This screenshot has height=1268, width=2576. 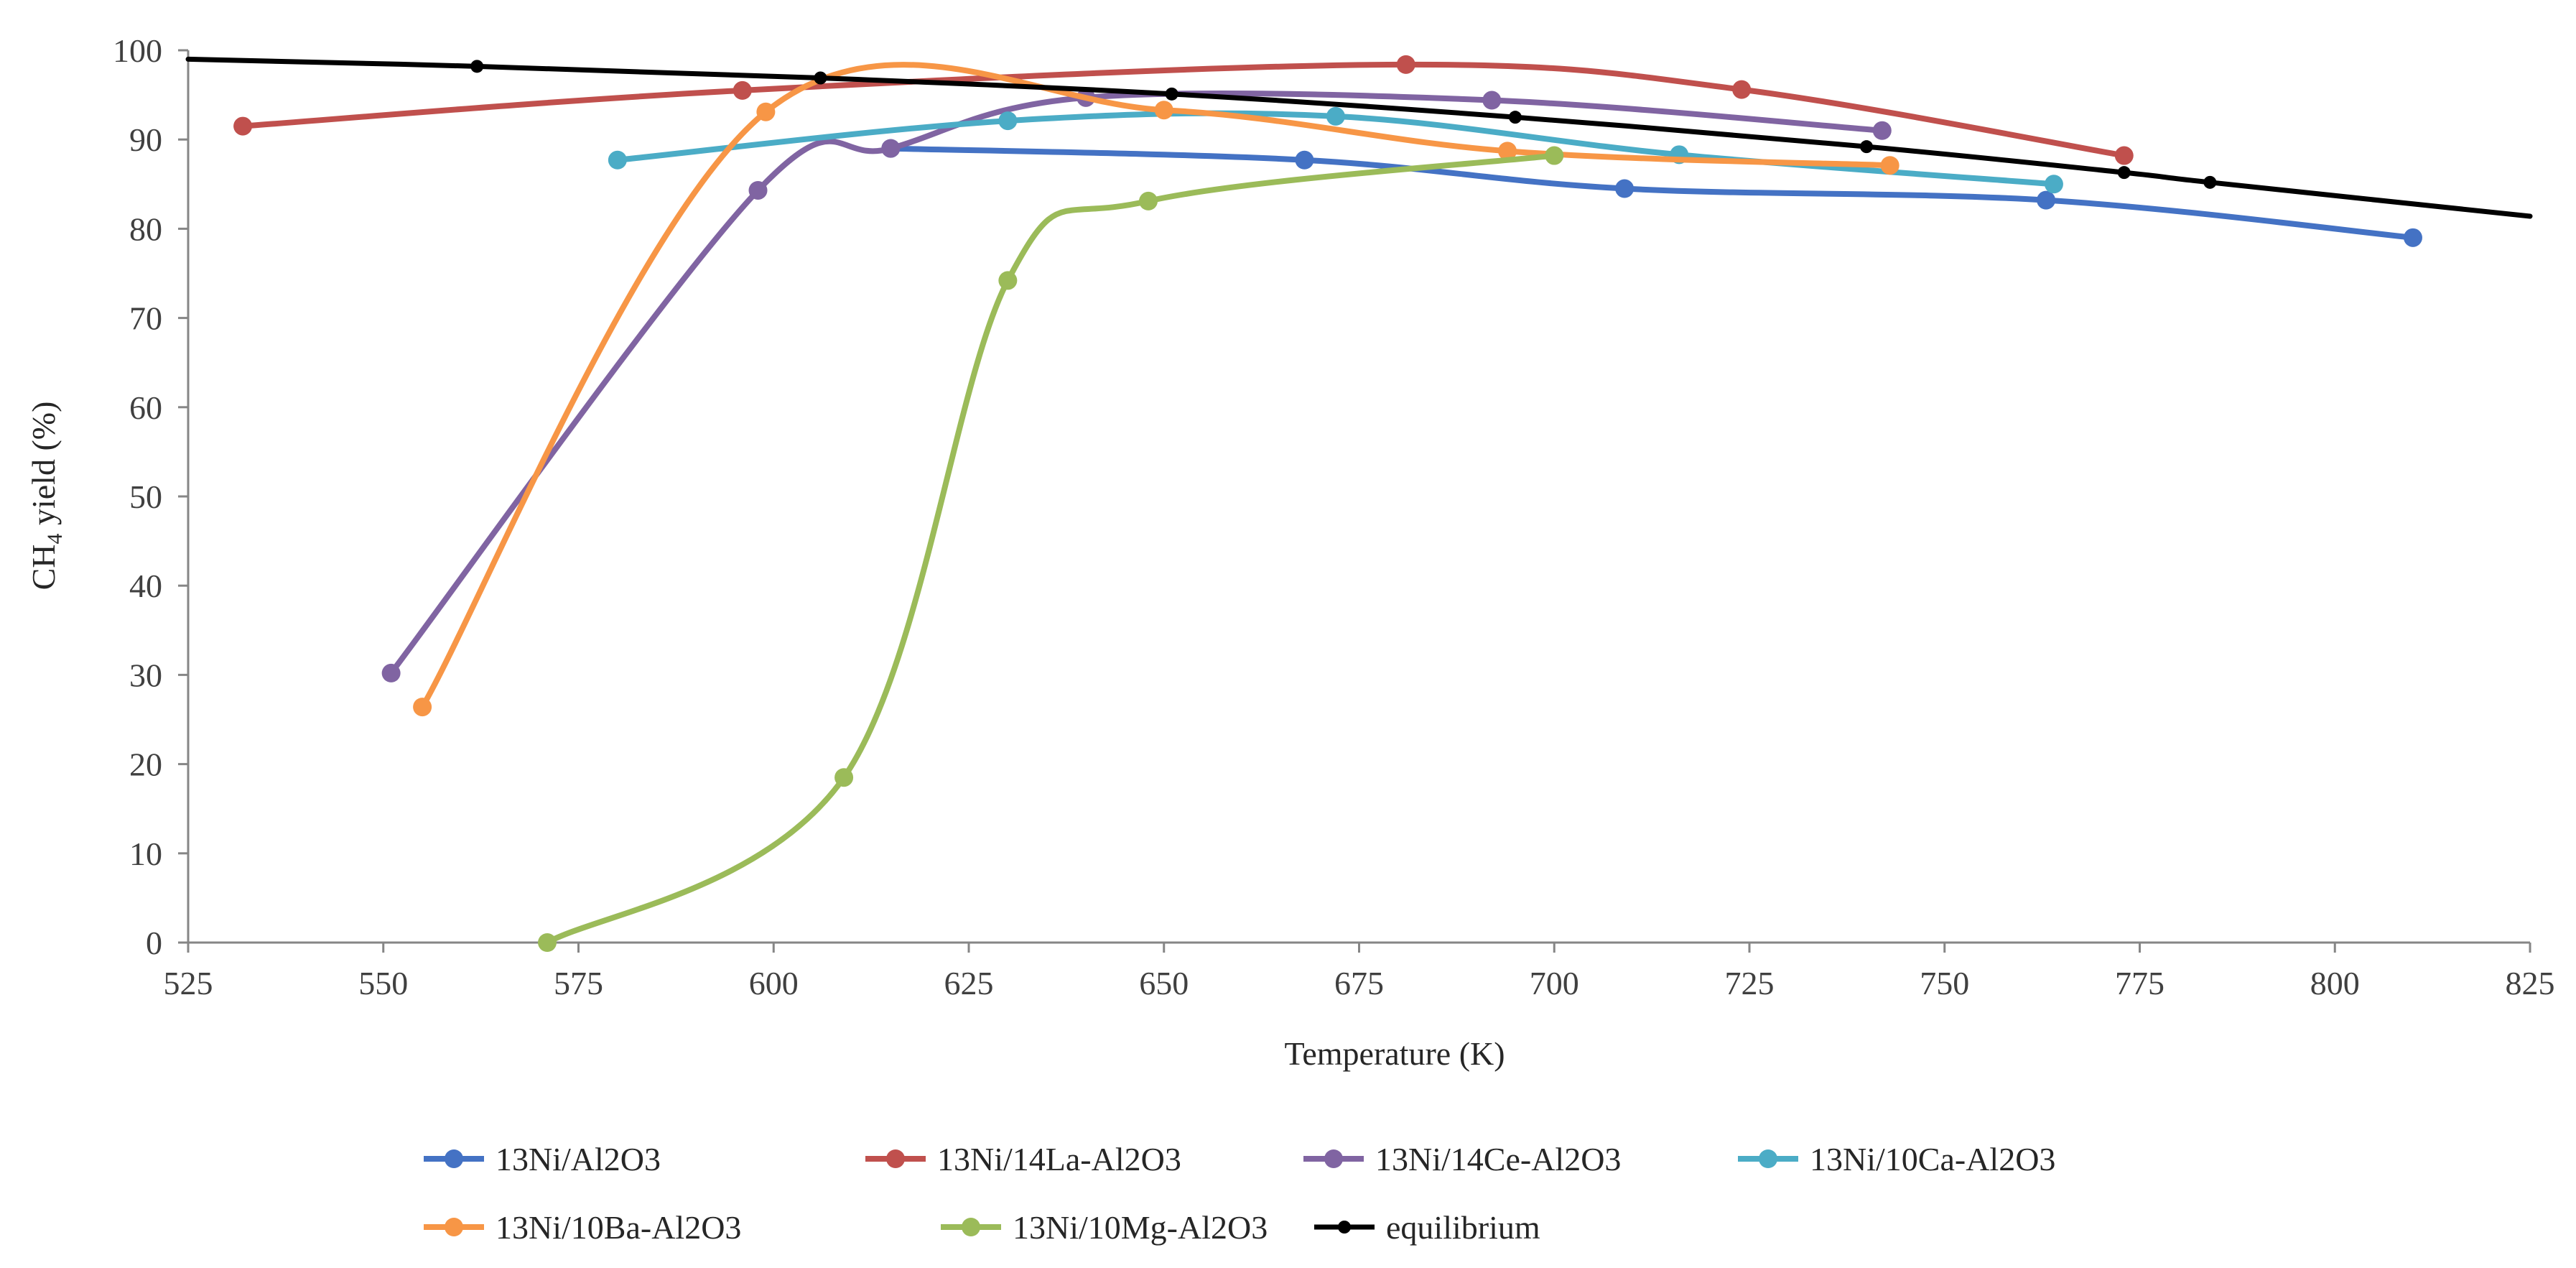 I want to click on legend-label: 13Ni/Al2O3, so click(x=578, y=1159).